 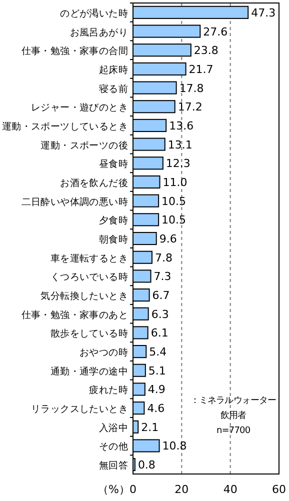 What do you see at coordinates (113, 164) in the screenshot?
I see `y-tick-label: 昼食時` at bounding box center [113, 164].